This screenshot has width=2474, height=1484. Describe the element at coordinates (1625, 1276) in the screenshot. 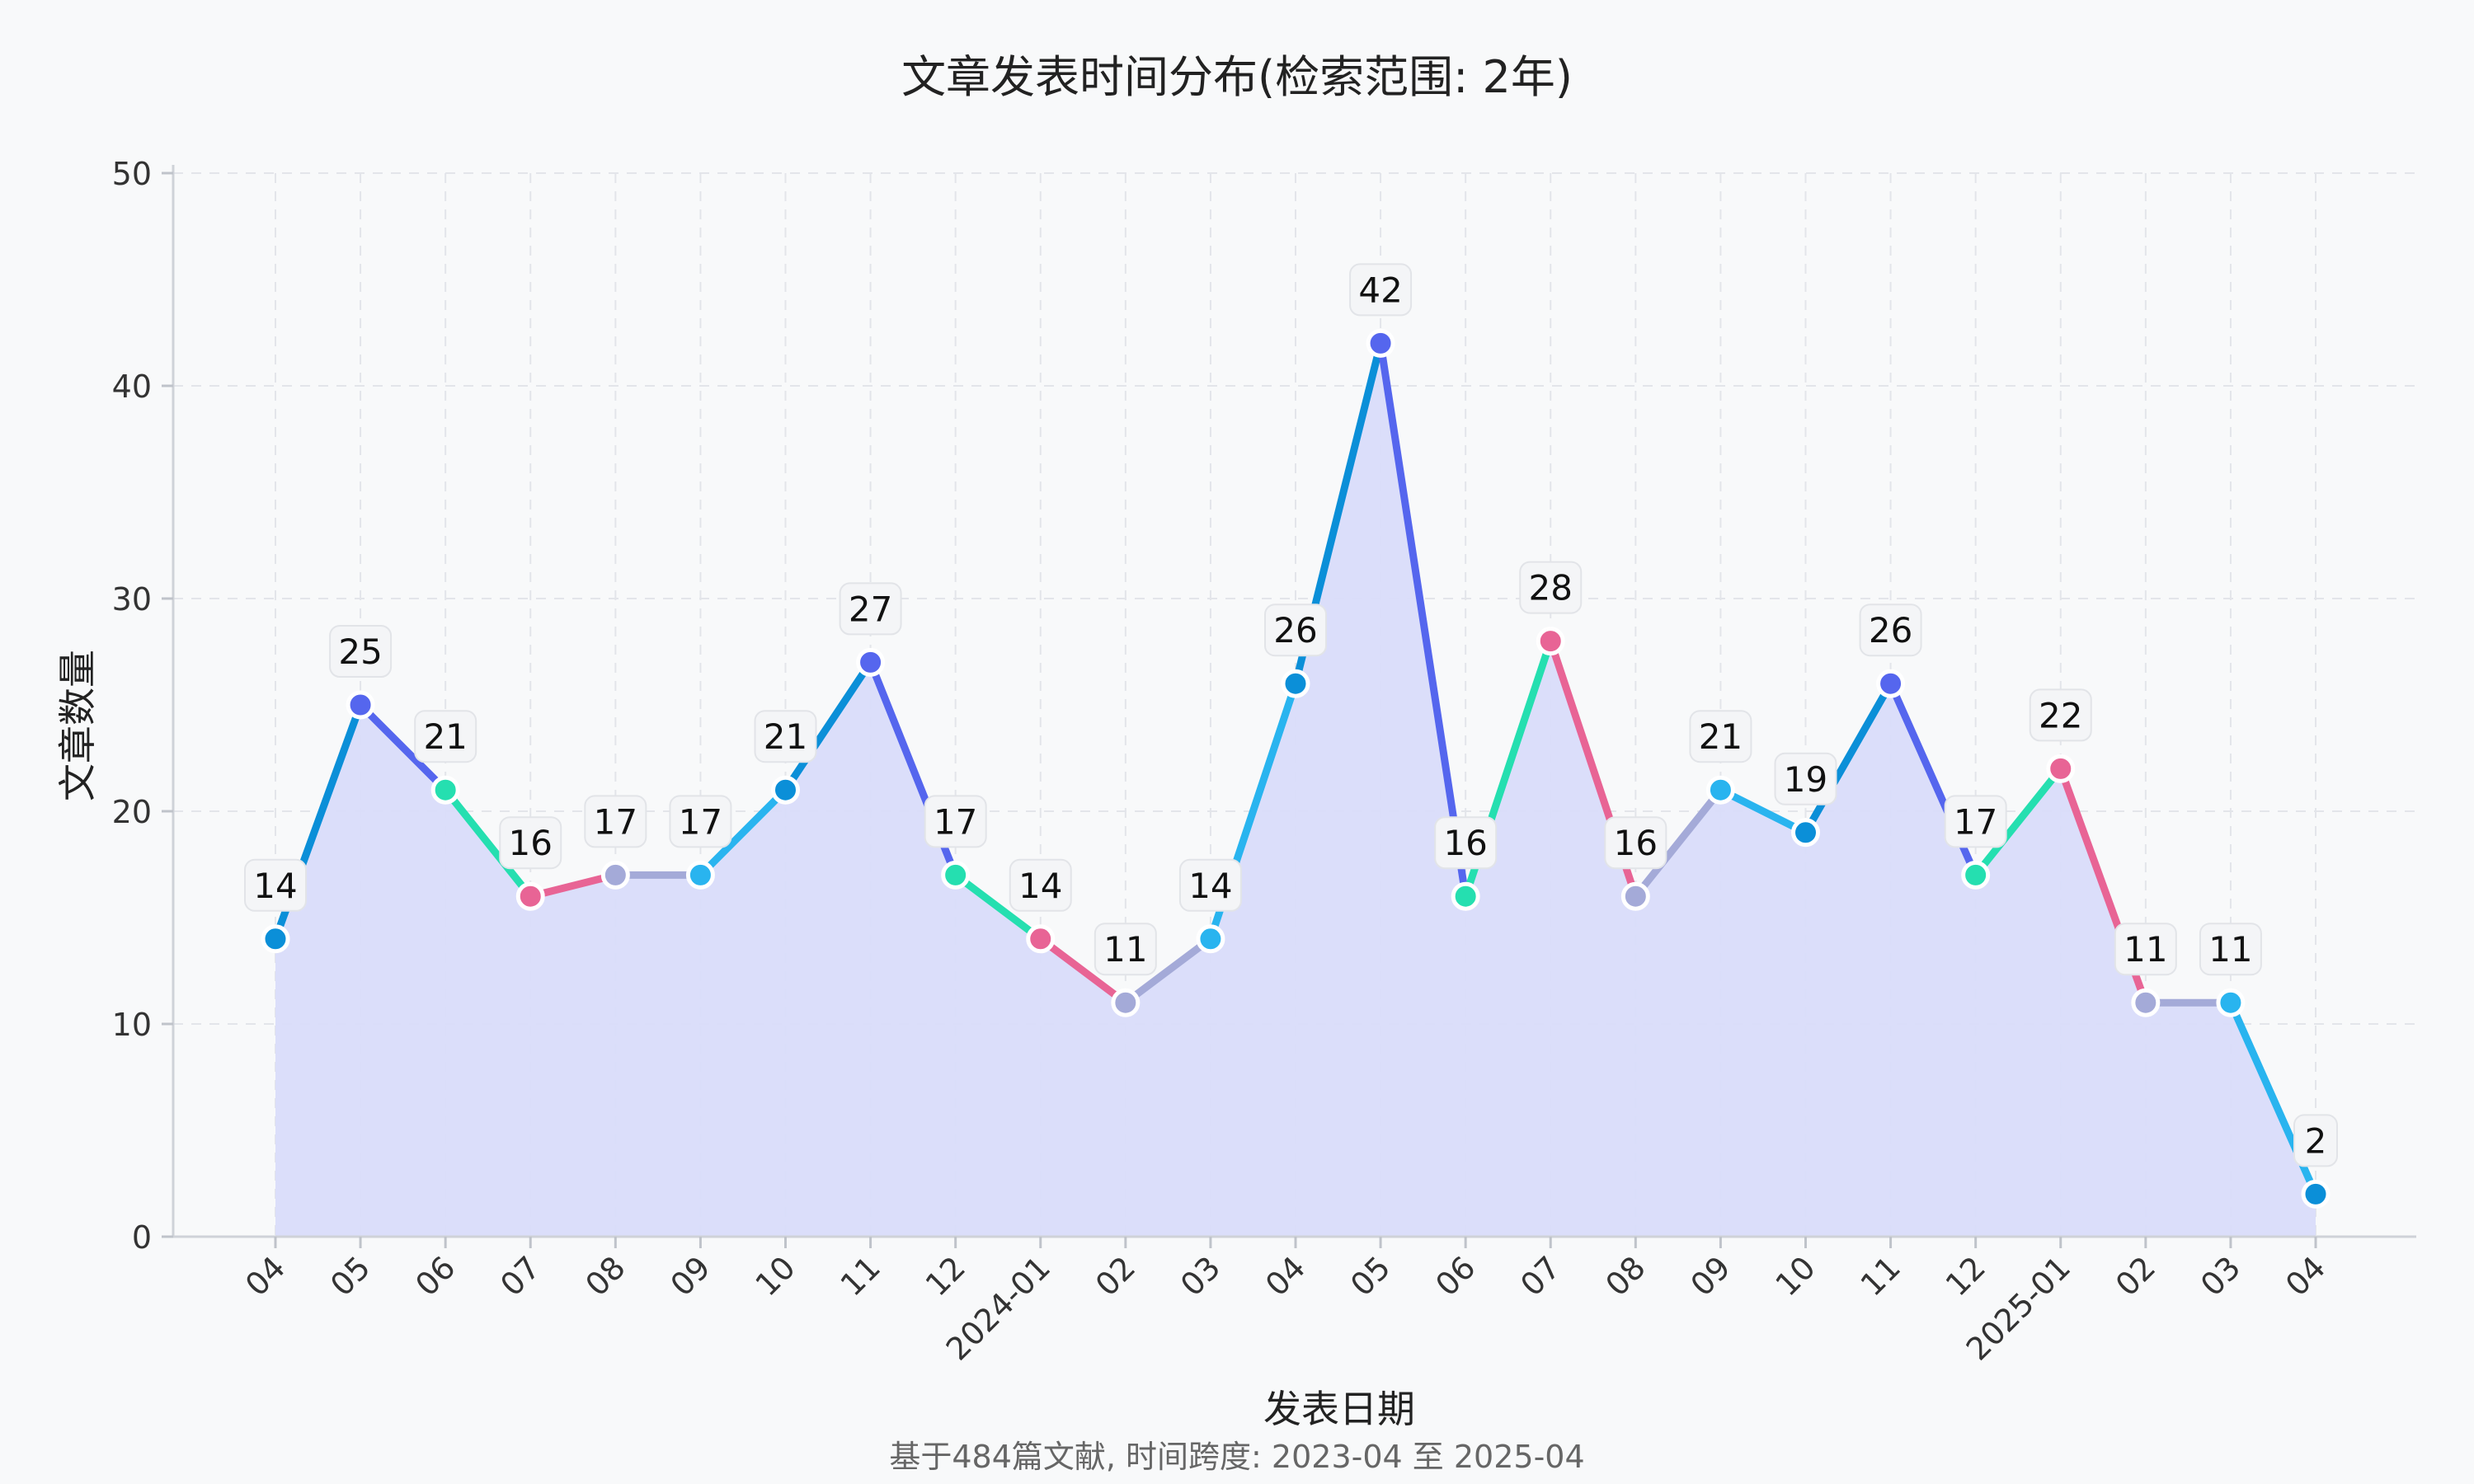

I see `x-tick-label: 08` at that location.